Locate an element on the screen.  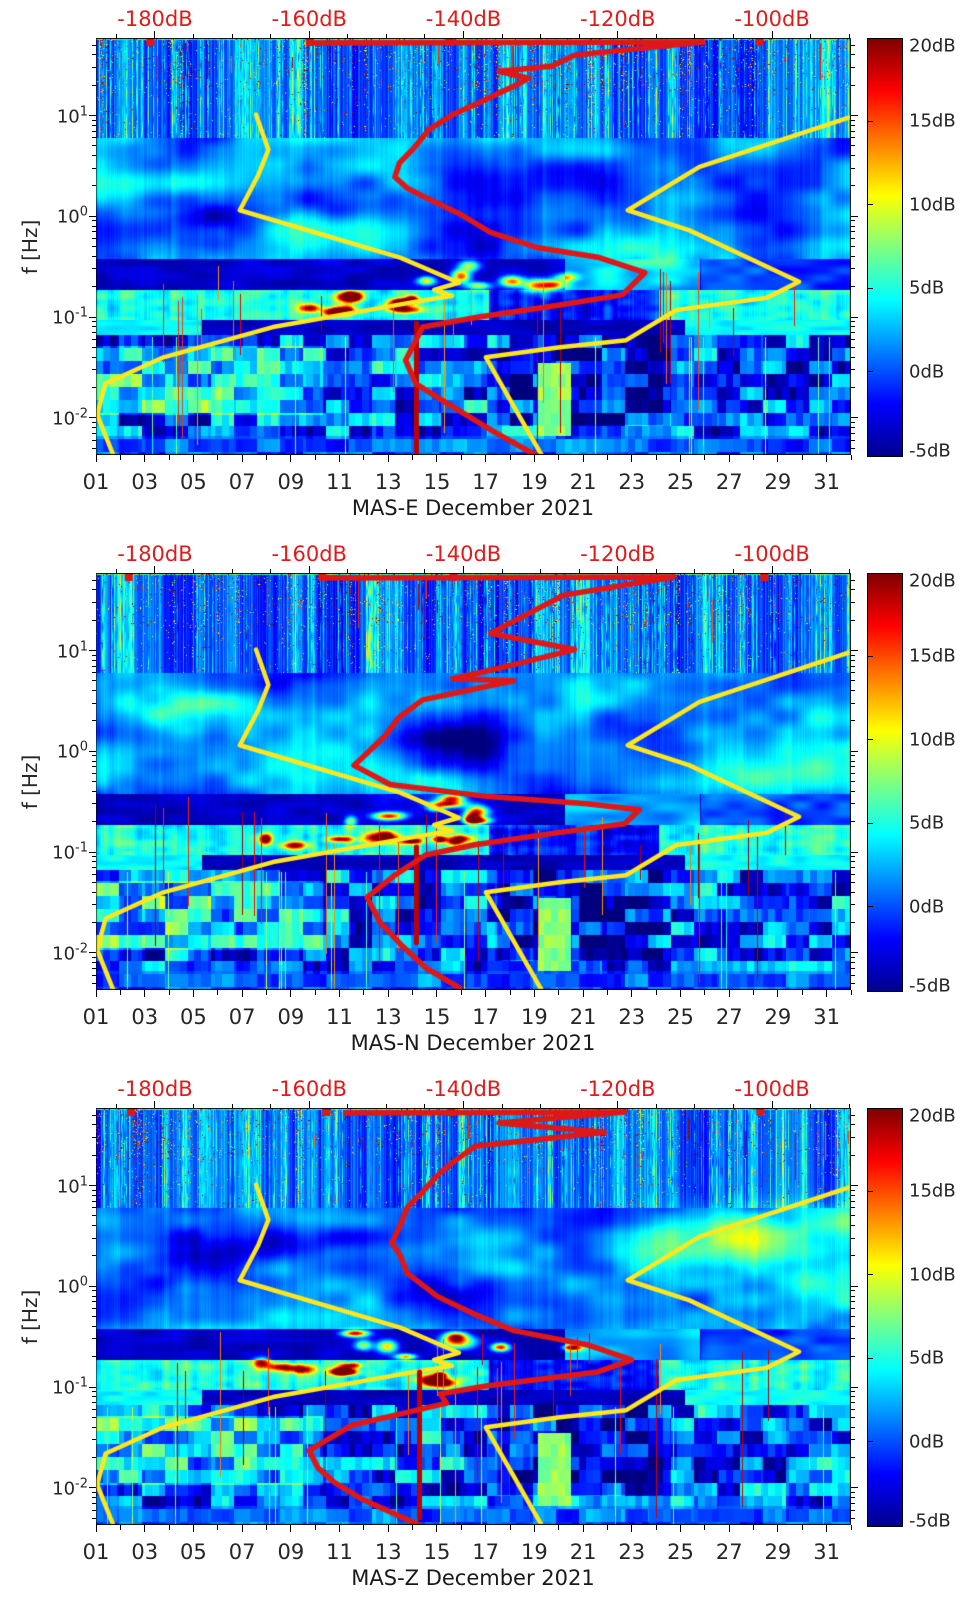
x-tick-label-day: 15 is located at coordinates (437, 1552).